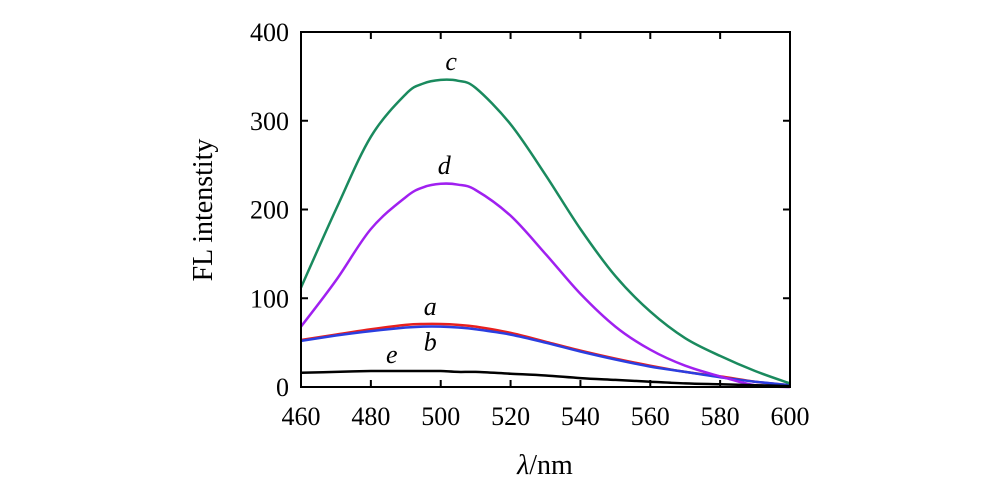 The height and width of the screenshot is (484, 1000). Describe the element at coordinates (650, 416) in the screenshot. I see `x-tick-label: 560` at that location.